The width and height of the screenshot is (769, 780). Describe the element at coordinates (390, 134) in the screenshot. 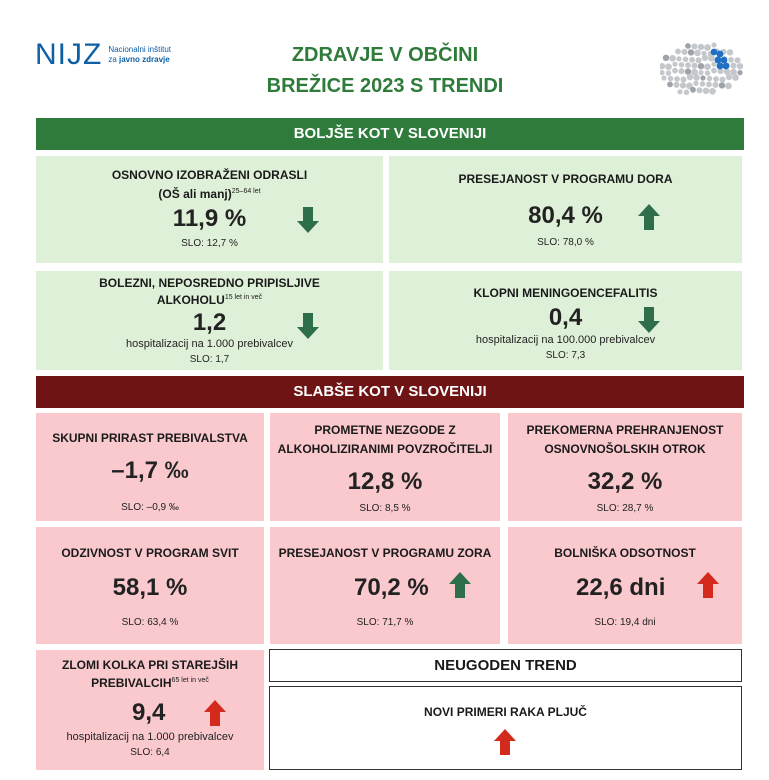

I see `better-section-header: BOLJŠE KOT V SLOVENIJI` at that location.